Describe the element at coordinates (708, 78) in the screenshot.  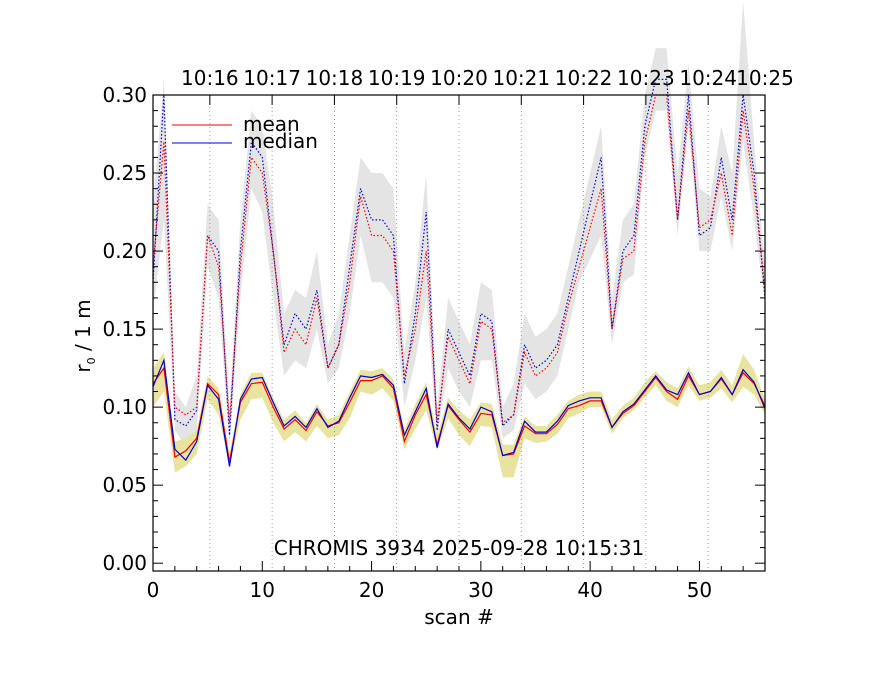
I see `time-tick-label: 10:24` at that location.